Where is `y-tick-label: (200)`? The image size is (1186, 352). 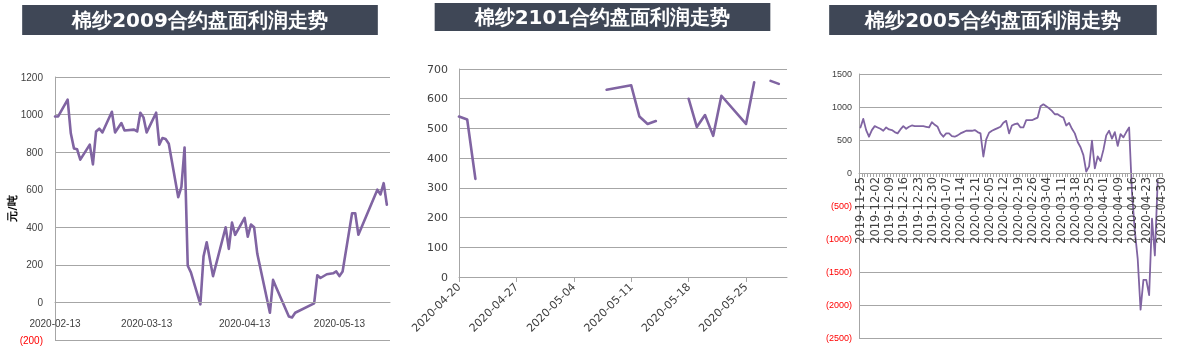 y-tick-label: (200) is located at coordinates (31, 340).